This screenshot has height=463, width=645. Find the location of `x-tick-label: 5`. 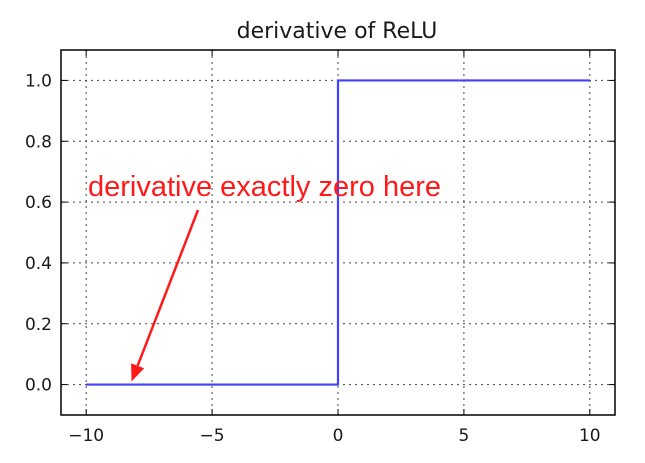

x-tick-label: 5 is located at coordinates (463, 436).